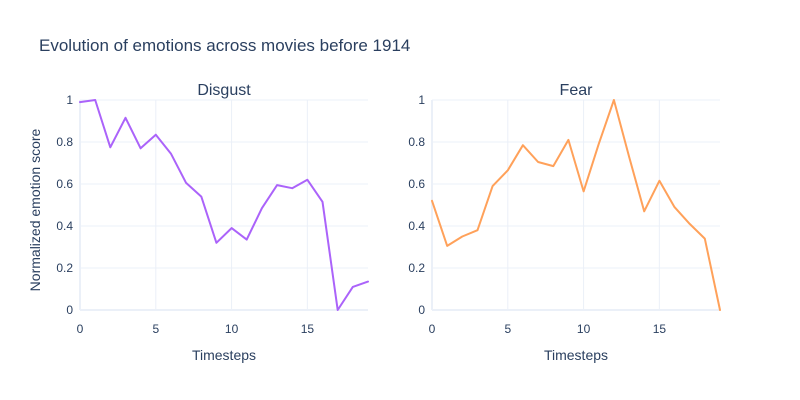  Describe the element at coordinates (35, 209) in the screenshot. I see `y-axis-title: Normalized emotion score` at that location.